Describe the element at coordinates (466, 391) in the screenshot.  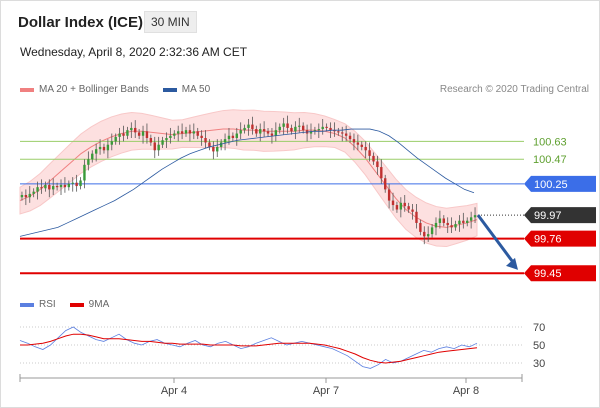
I see `x-tick-label: Apr 8` at that location.